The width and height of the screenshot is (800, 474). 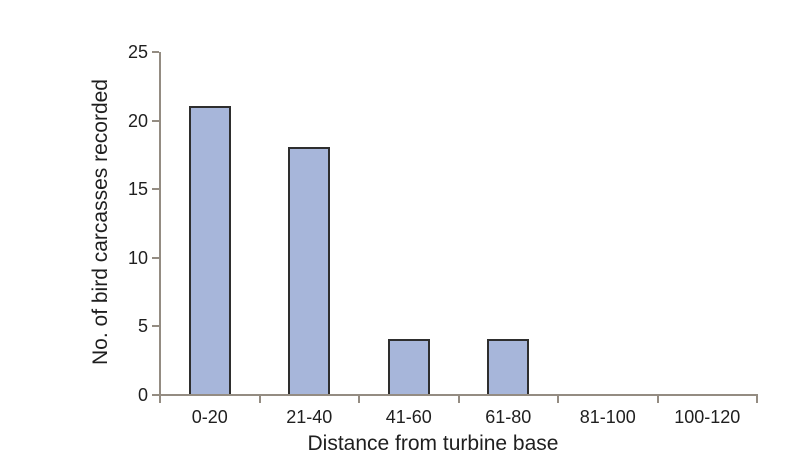 I want to click on y-tick-label: 5, so click(x=142, y=326).